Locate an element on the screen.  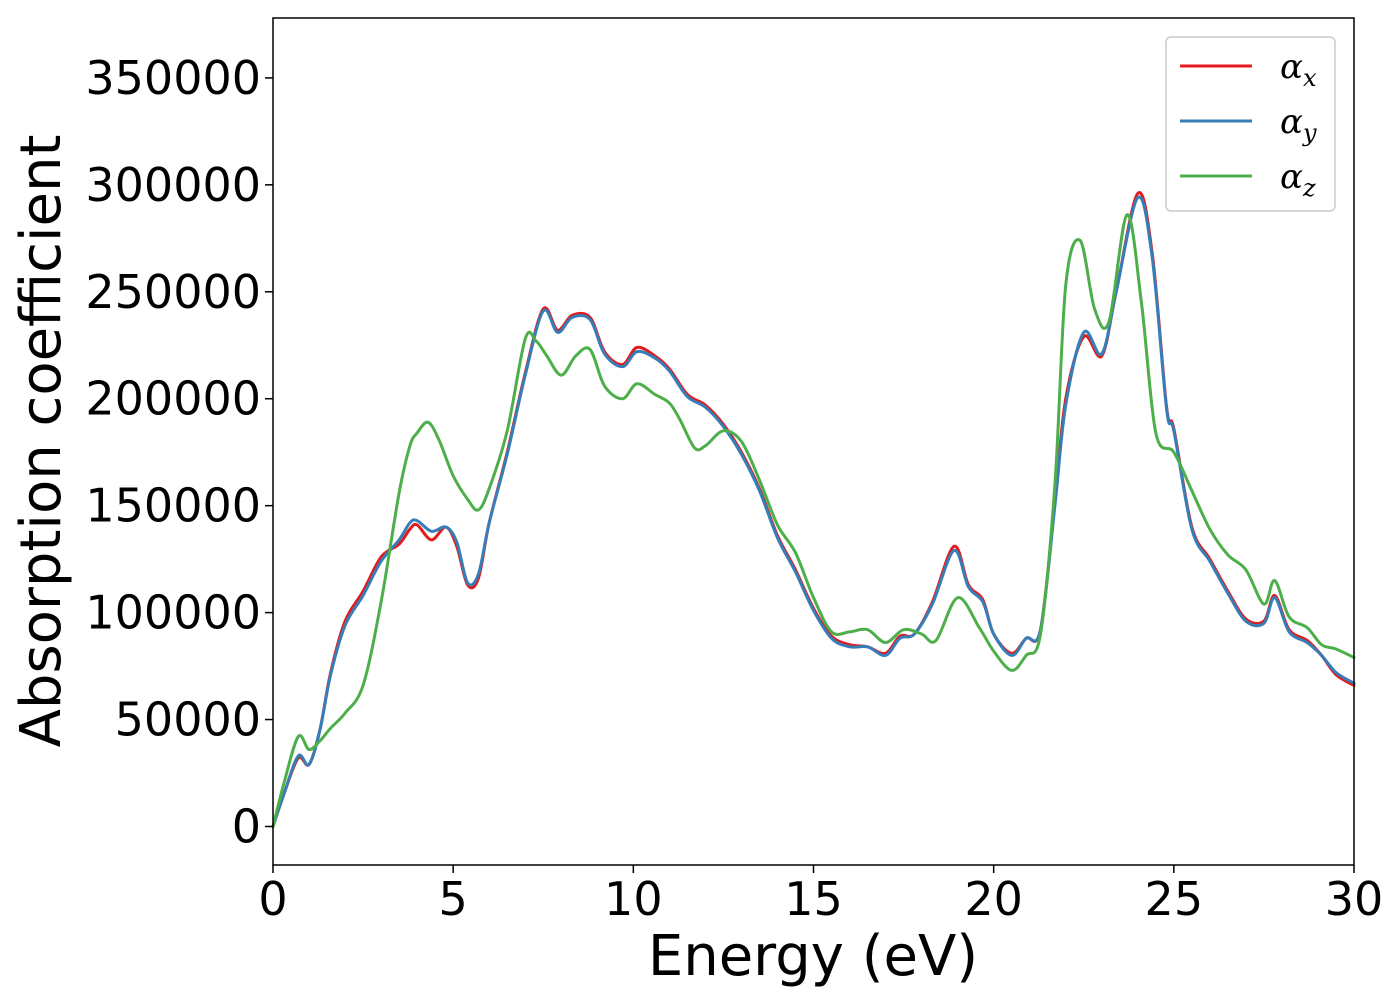
y-tick-label: 200000 is located at coordinates (173, 399).